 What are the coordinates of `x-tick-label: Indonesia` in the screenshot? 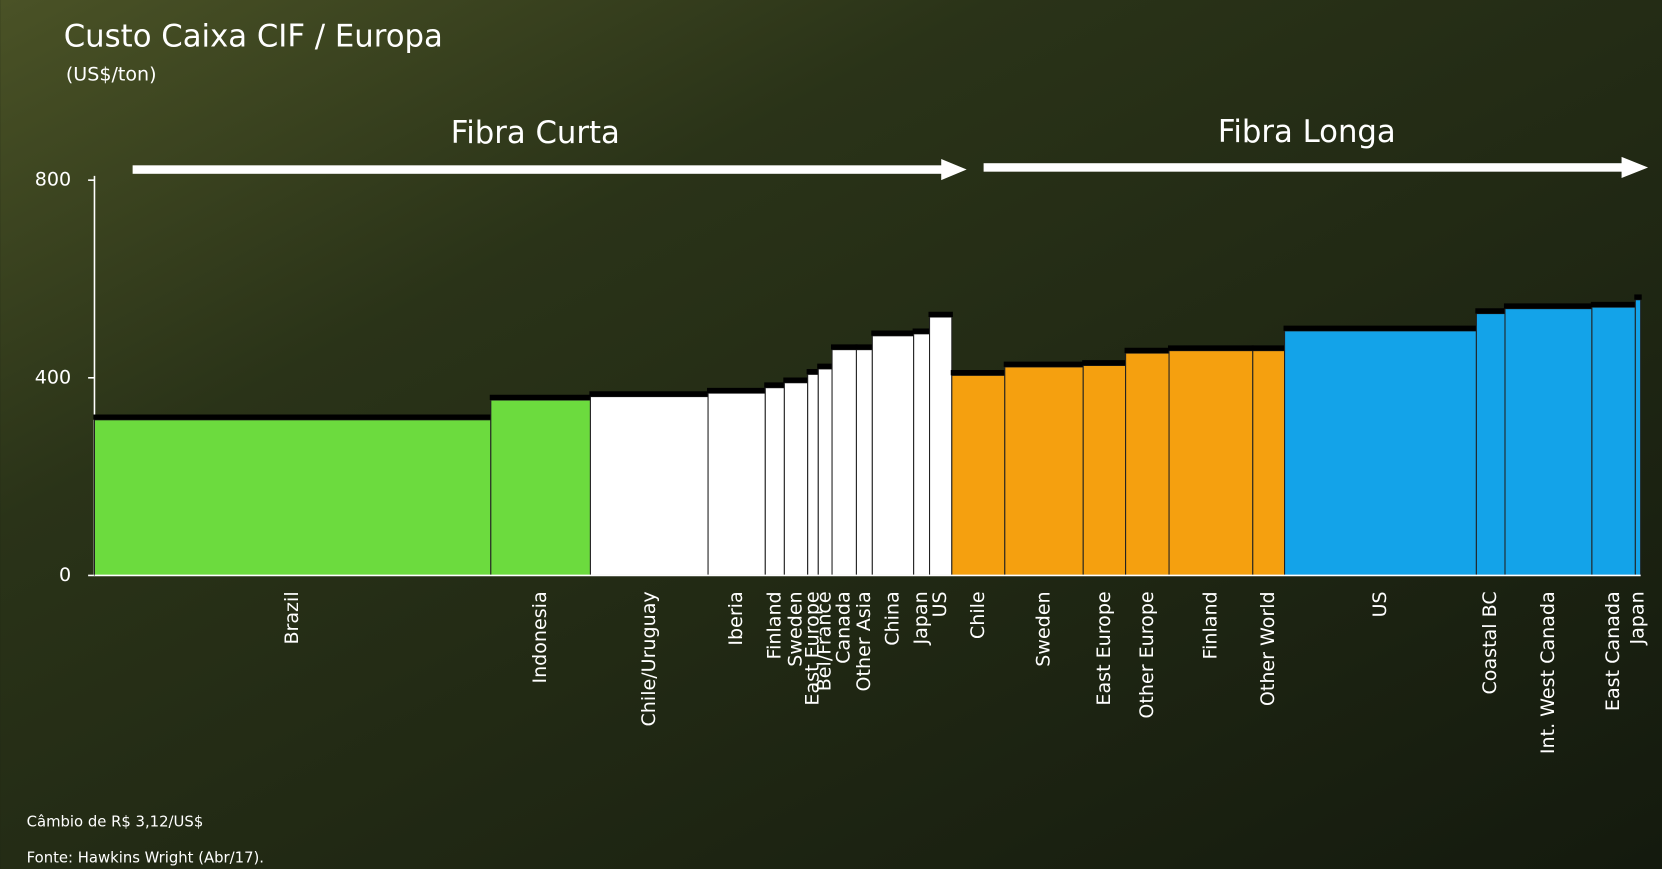 It's located at (540, 637).